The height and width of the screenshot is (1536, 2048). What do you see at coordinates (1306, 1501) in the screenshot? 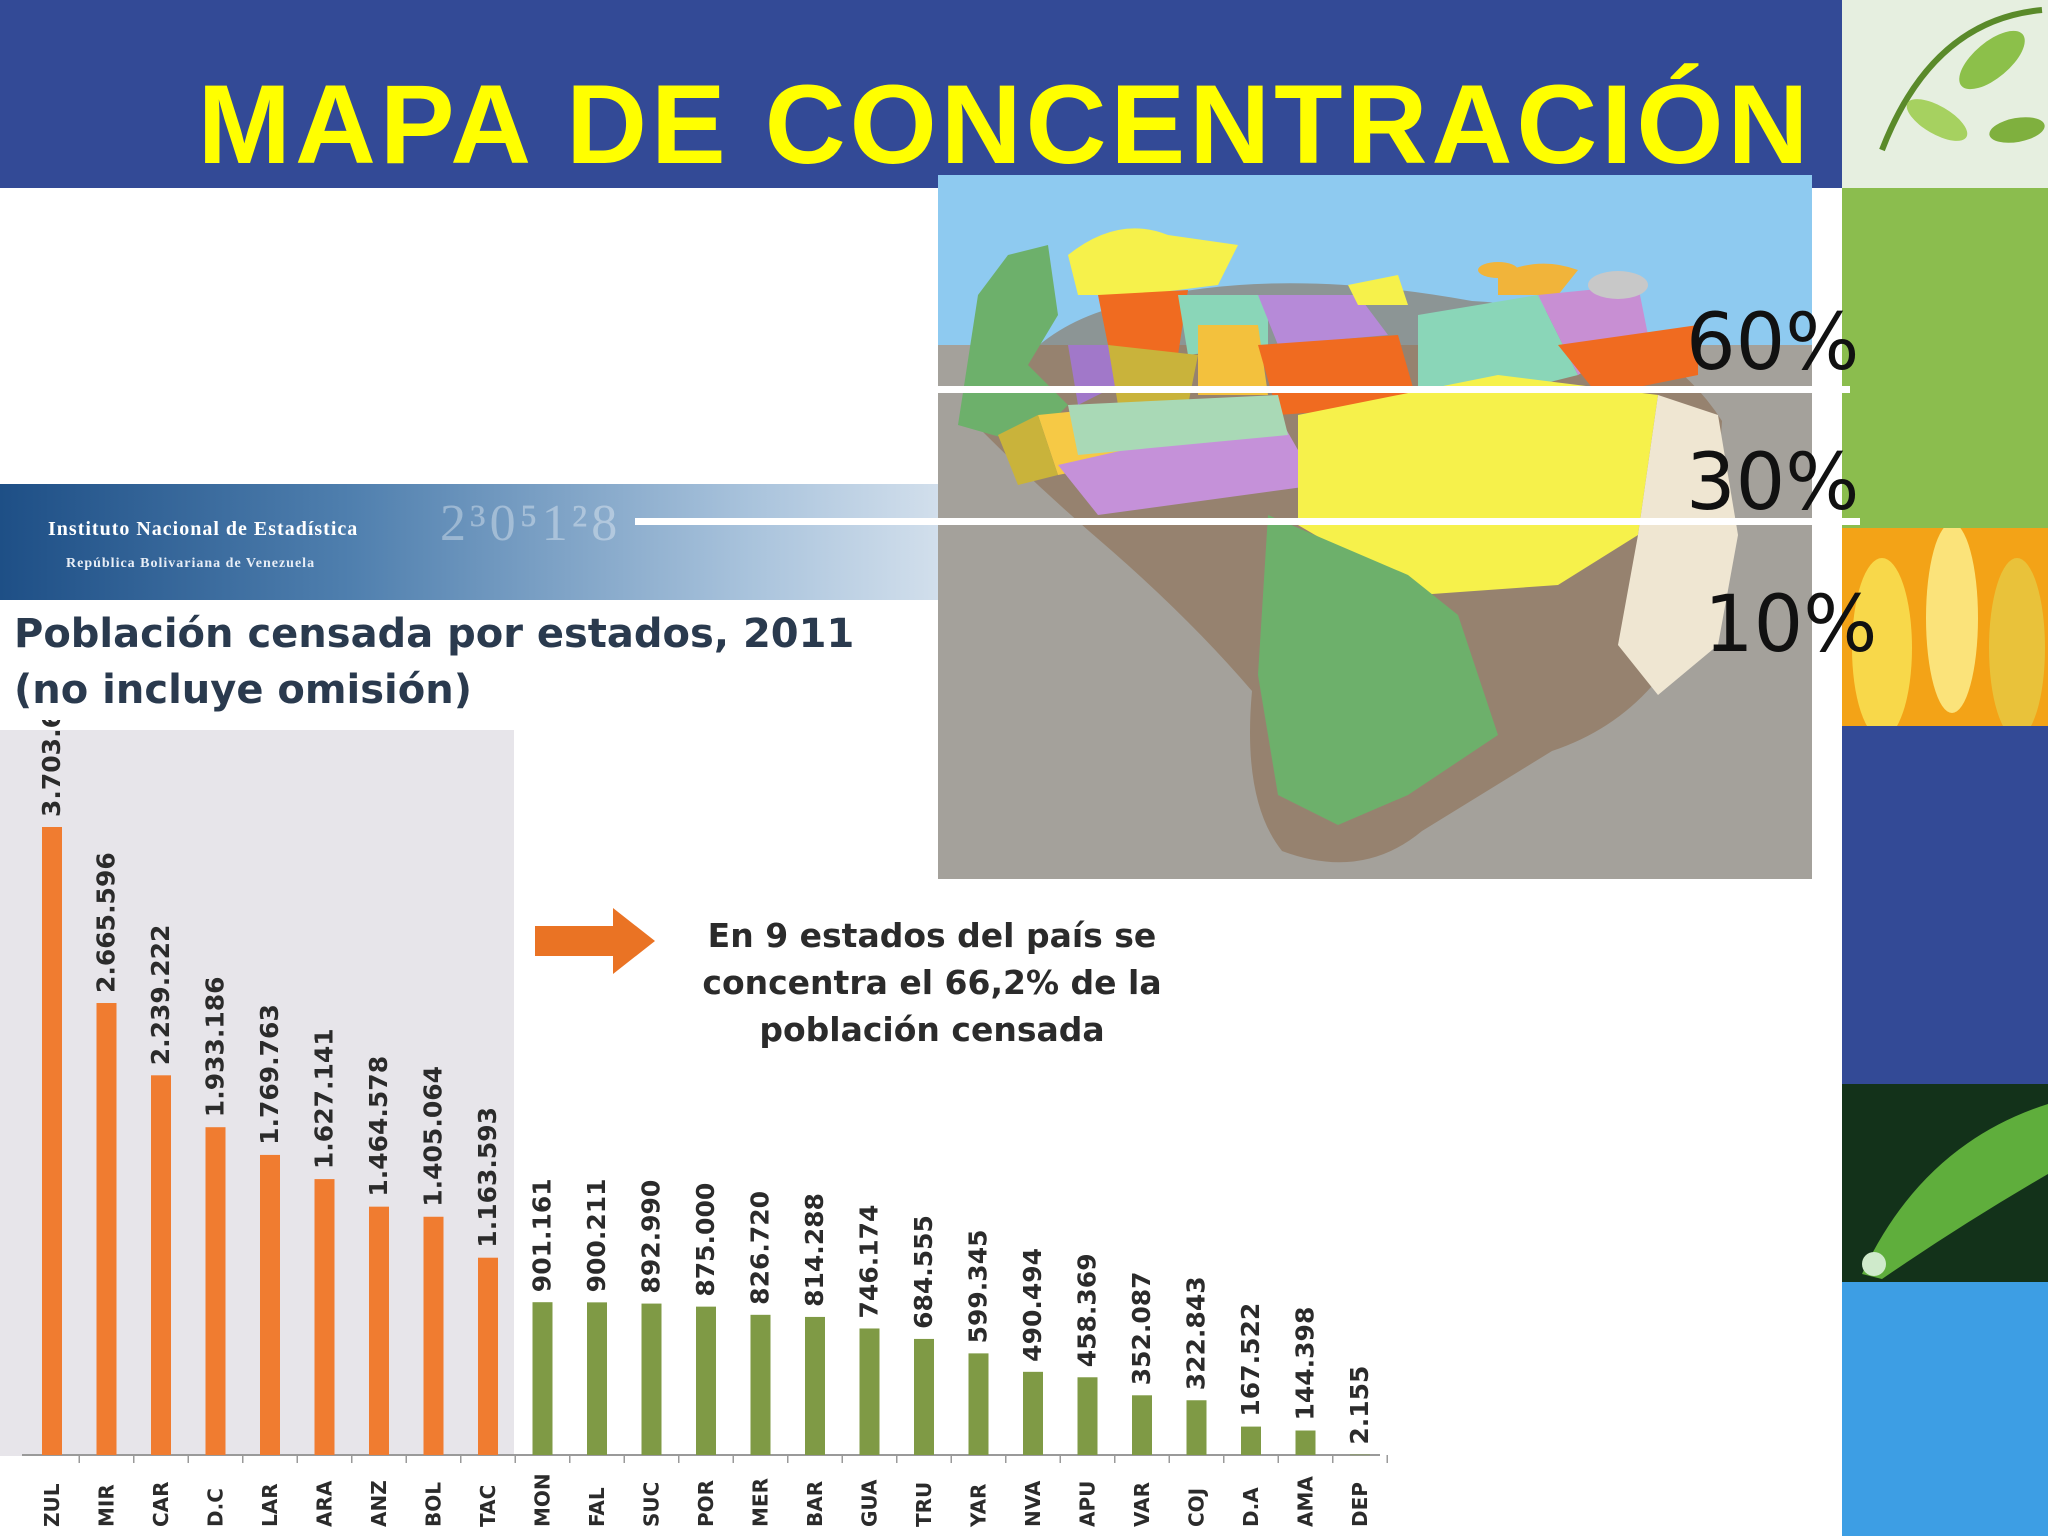
I see `category-label: AMA` at bounding box center [1306, 1501].